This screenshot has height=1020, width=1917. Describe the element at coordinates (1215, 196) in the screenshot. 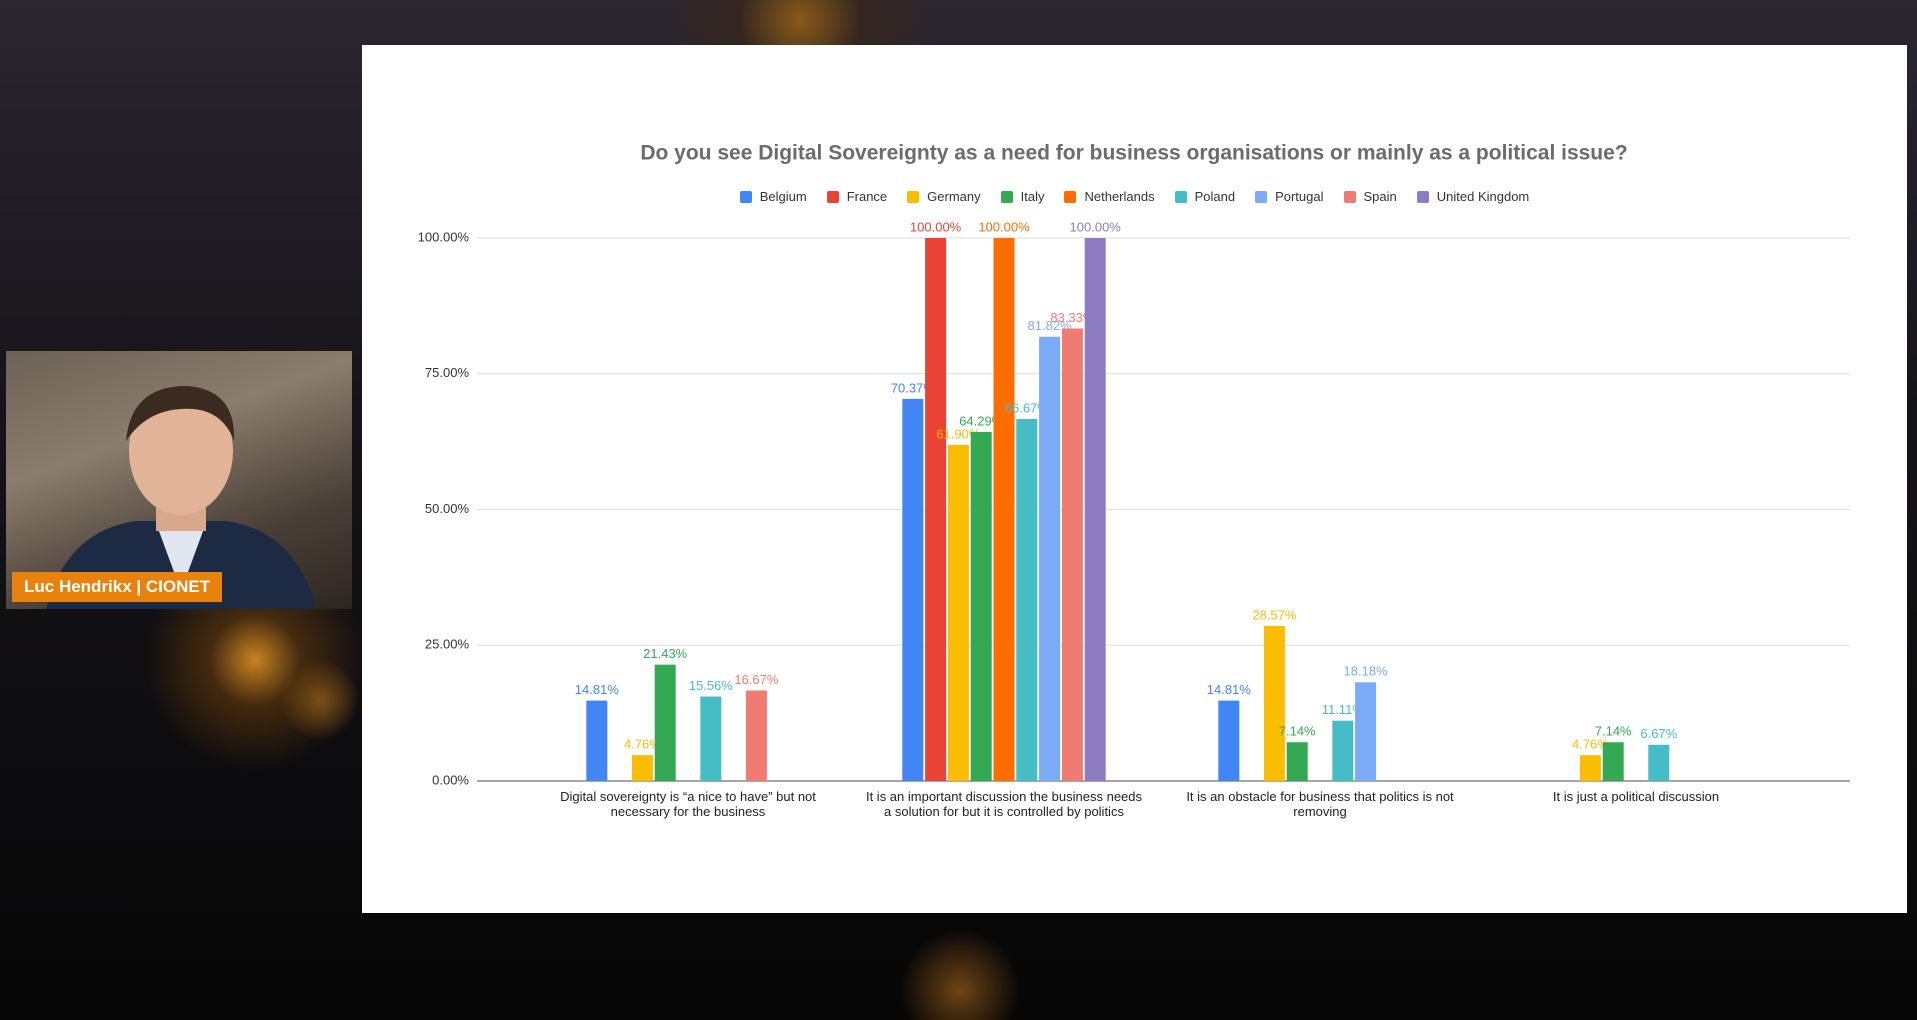

I see `legend-label: Poland` at that location.